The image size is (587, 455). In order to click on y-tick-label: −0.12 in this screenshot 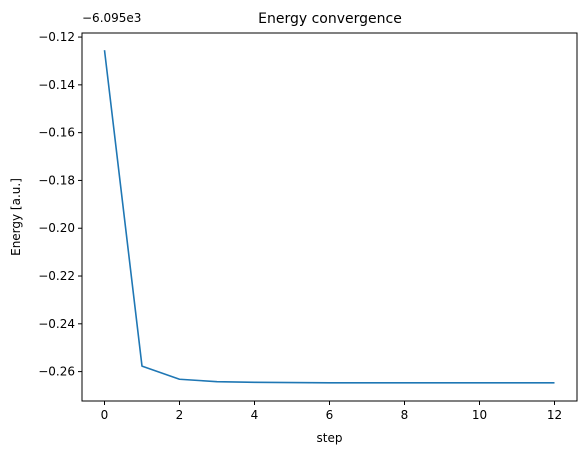, I will do `click(56, 37)`.